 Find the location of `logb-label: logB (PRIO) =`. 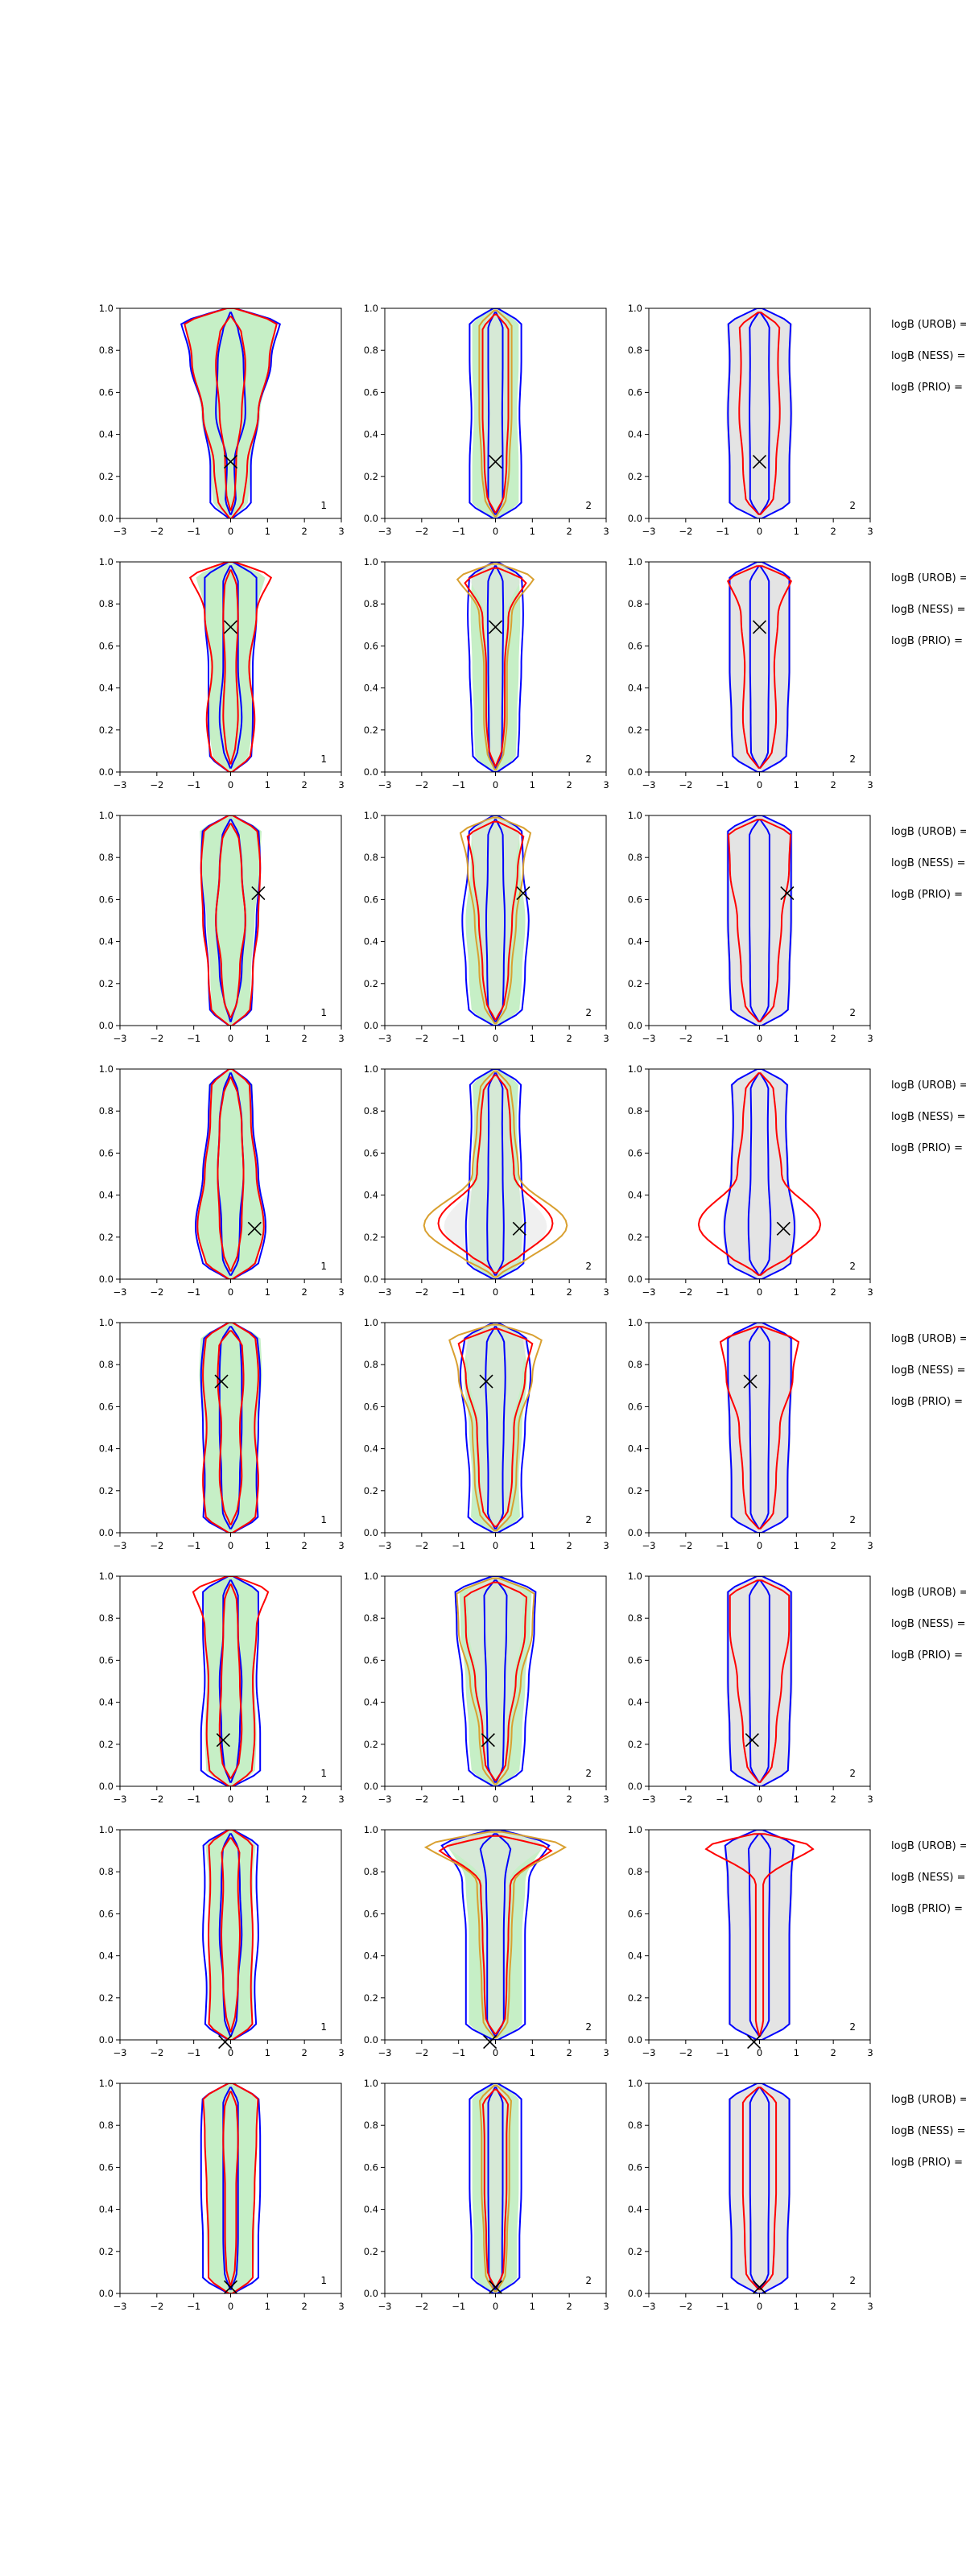

logb-label: logB (PRIO) = is located at coordinates (927, 895).